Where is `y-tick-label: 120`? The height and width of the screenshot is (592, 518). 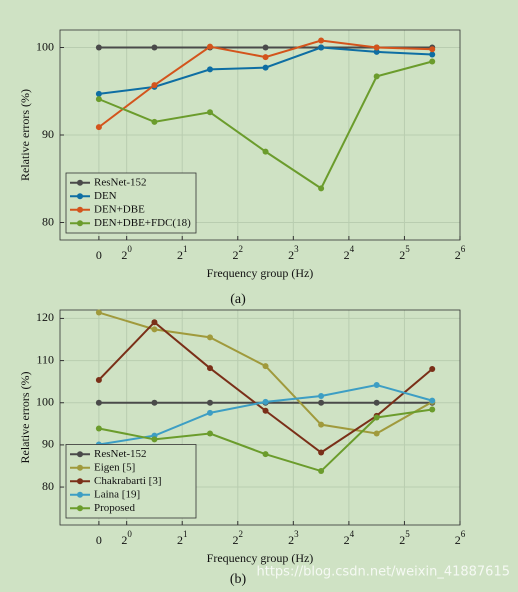 y-tick-label: 120 is located at coordinates (45, 317).